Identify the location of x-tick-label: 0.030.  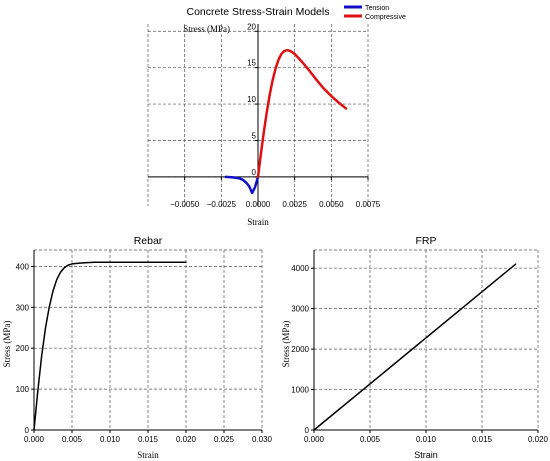
(262, 439).